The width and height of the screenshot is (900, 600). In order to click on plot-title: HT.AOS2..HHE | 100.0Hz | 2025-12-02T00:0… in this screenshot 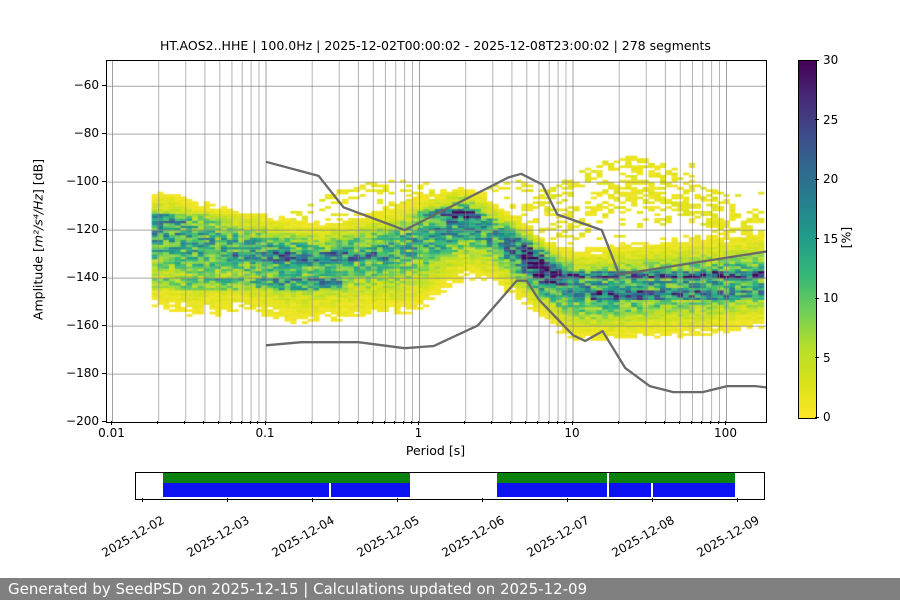, I will do `click(435, 45)`.